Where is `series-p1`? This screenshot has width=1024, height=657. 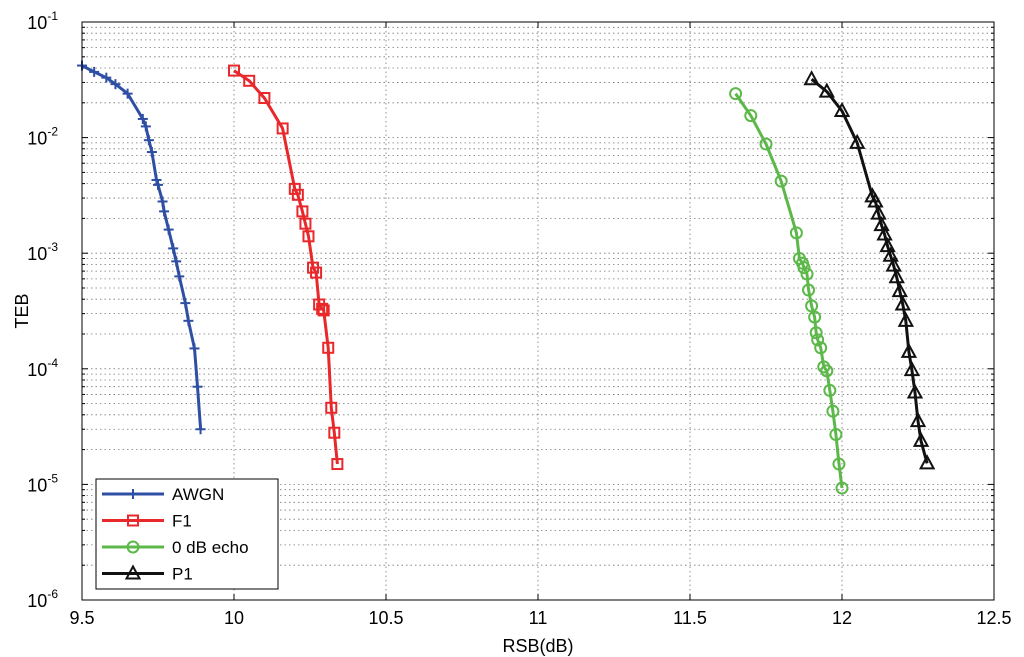
series-p1 is located at coordinates (869, 270).